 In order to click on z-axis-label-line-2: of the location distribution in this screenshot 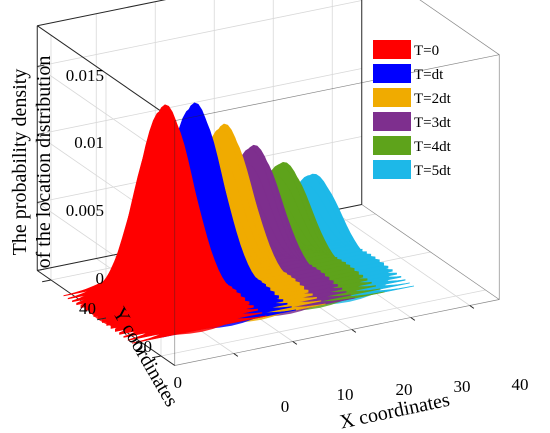, I will do `click(44, 162)`.